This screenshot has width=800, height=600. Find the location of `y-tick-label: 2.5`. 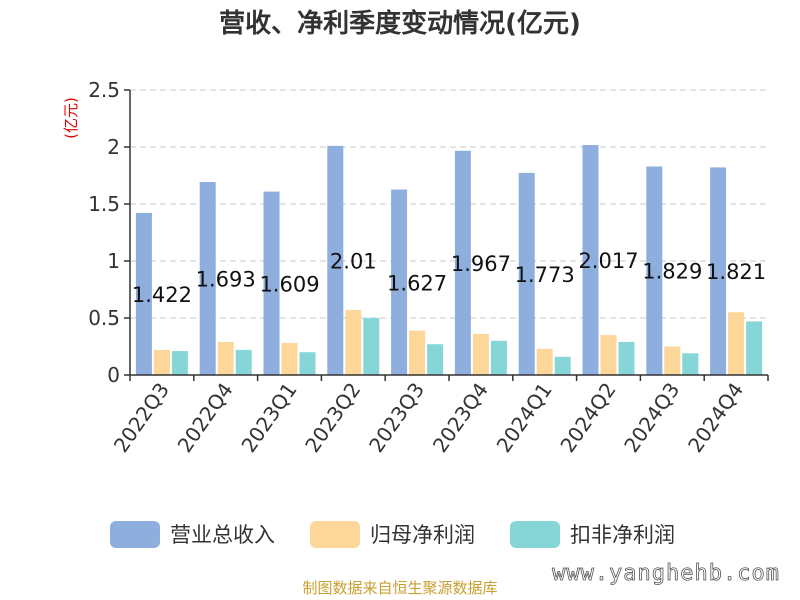

y-tick-label: 2.5 is located at coordinates (104, 90).